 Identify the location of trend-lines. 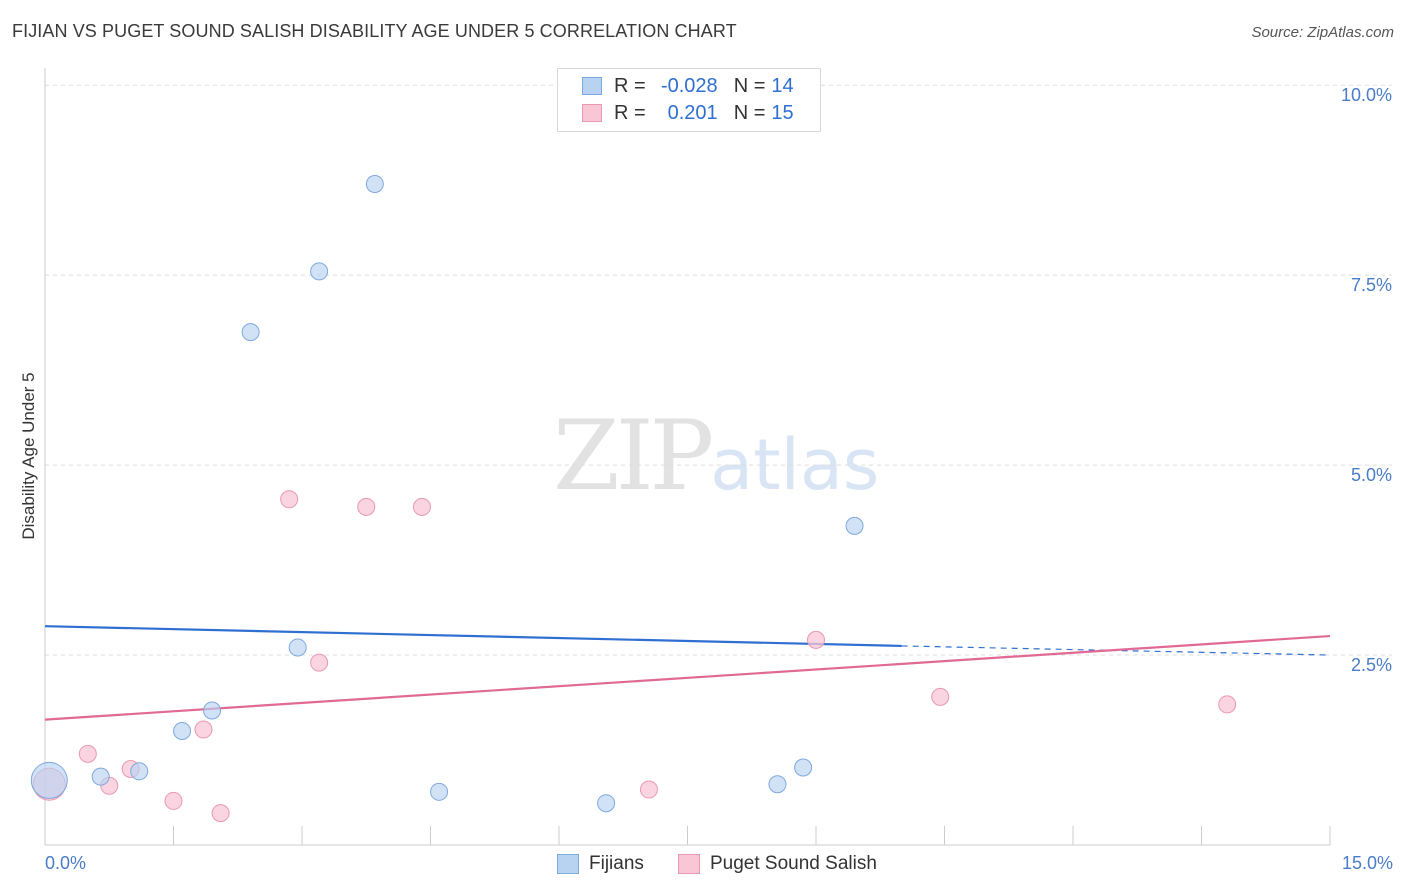
(687, 673).